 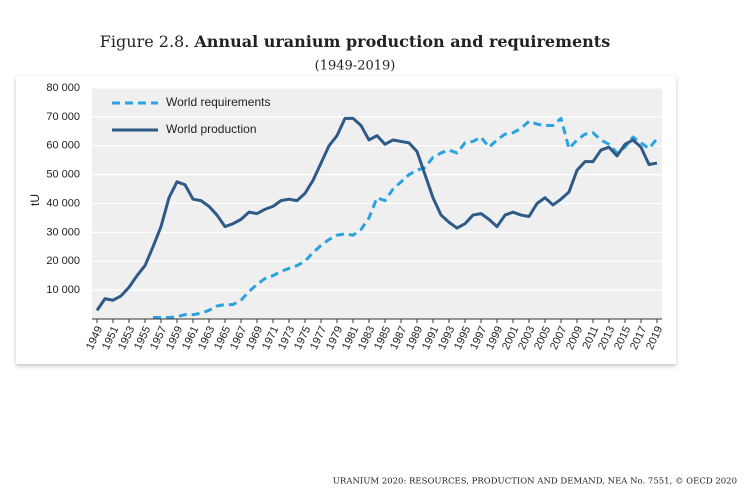 I want to click on y-tick-label: 40 000, so click(x=63, y=203).